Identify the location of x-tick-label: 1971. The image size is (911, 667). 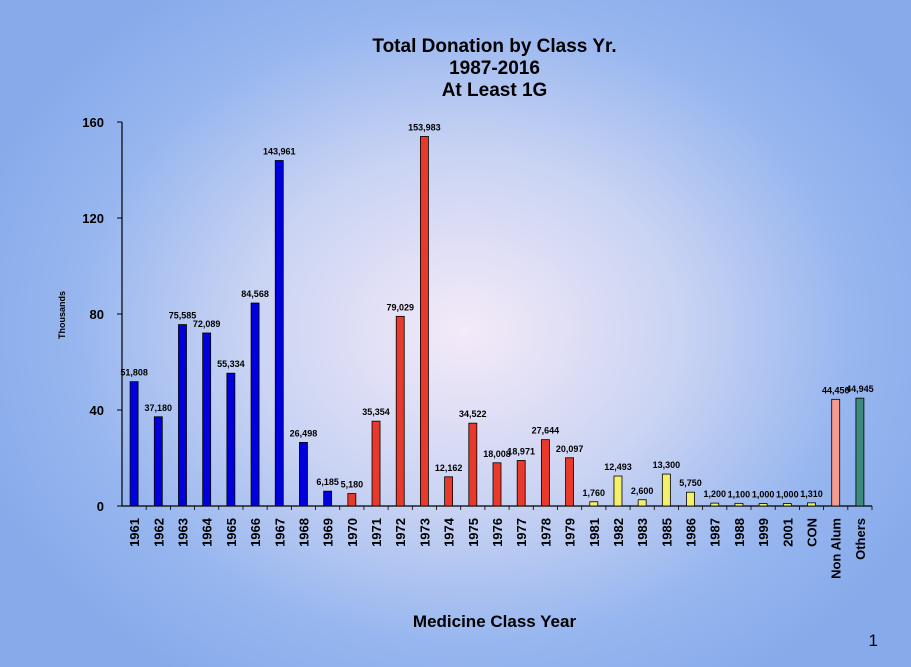
(376, 532).